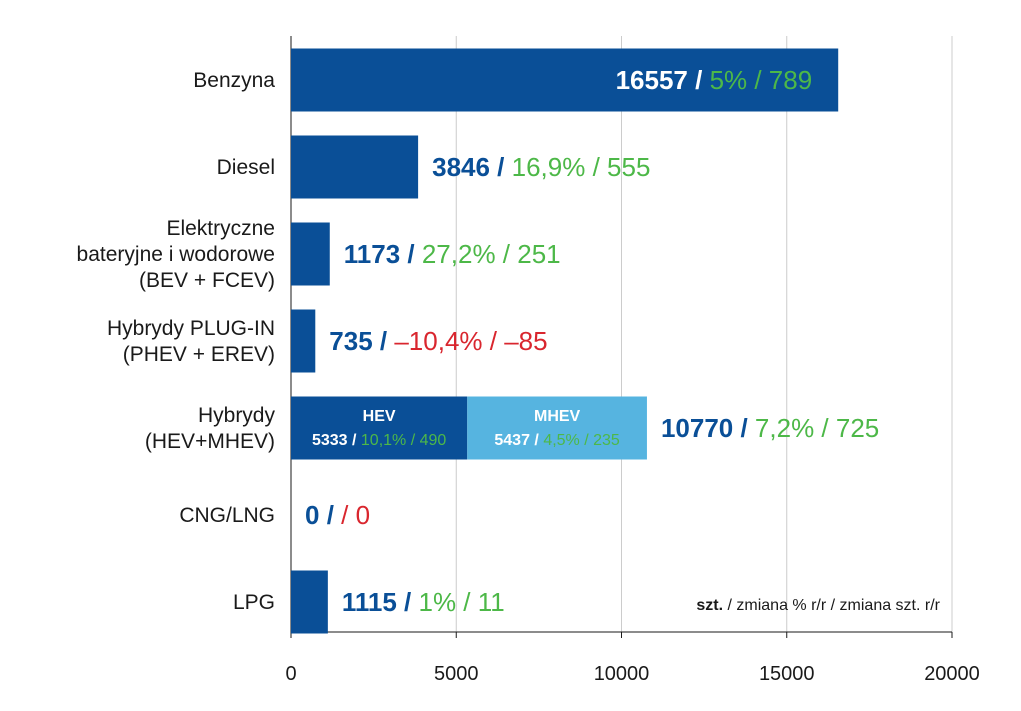 This screenshot has width=1021, height=711. What do you see at coordinates (557, 440) in the screenshot?
I see `segment-value-label: 5437 / 4,5% / 235` at bounding box center [557, 440].